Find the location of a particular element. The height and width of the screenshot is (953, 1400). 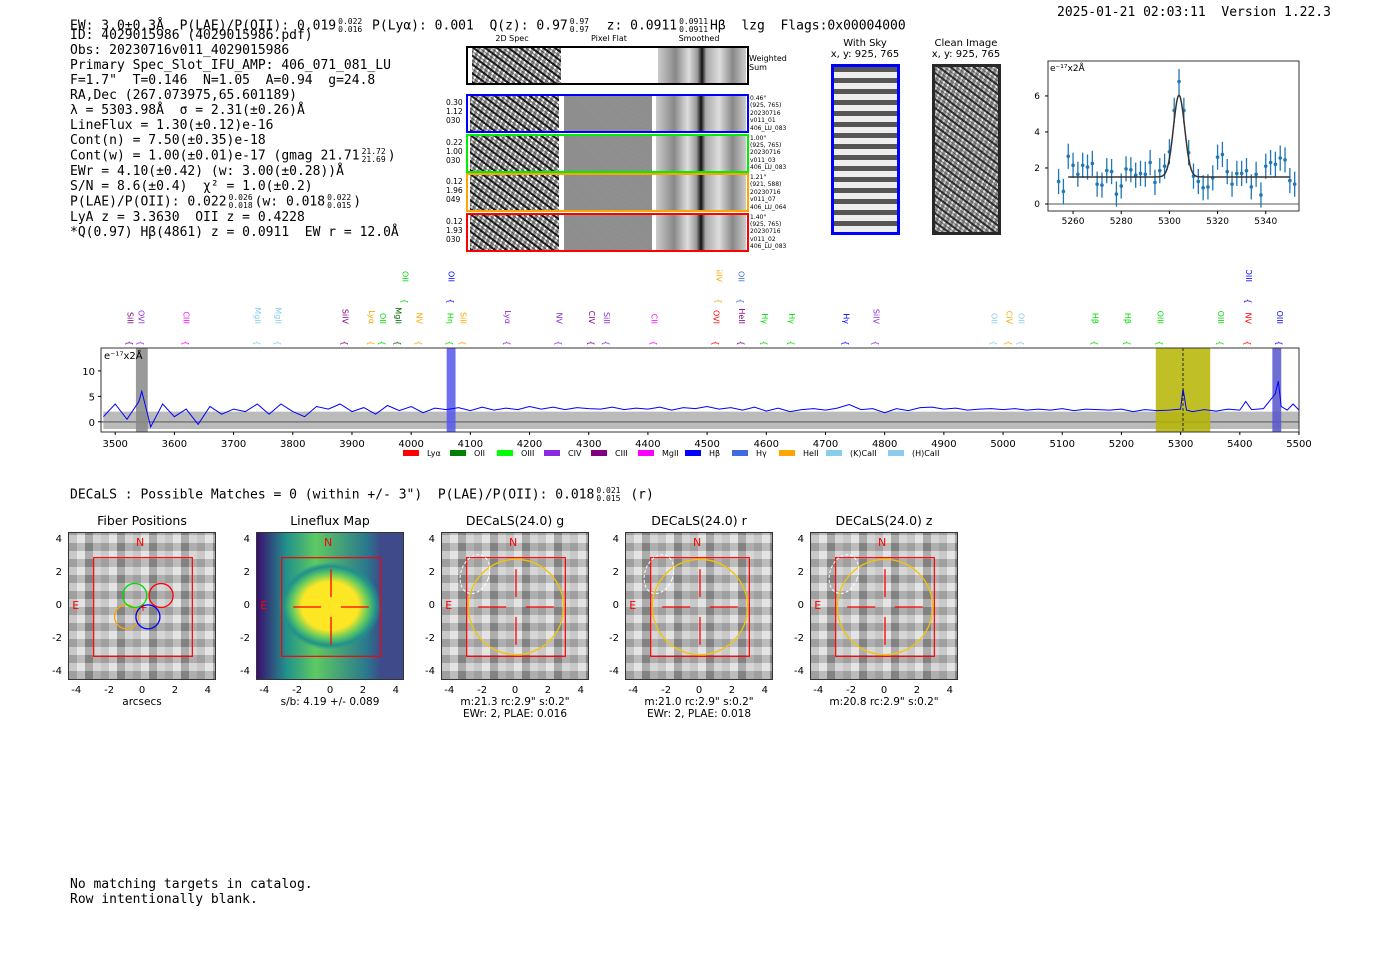

info-line: ID: 4029015986 (4029015986.pdf) is located at coordinates (191, 35).